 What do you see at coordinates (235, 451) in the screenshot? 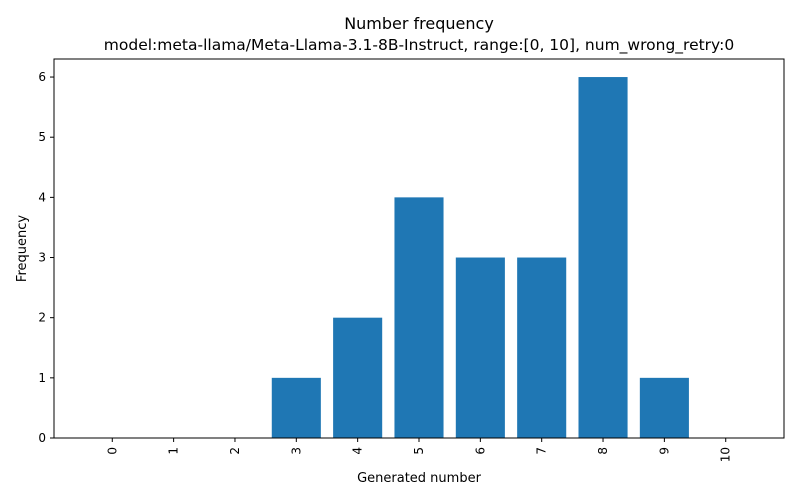
I see `x-tick-label: 2` at bounding box center [235, 451].